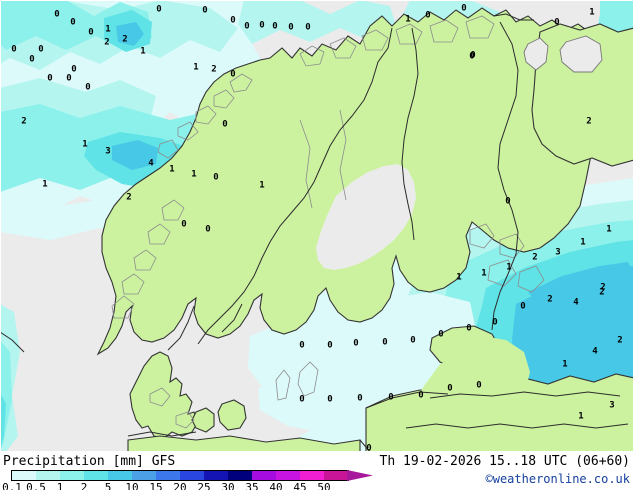 The width and height of the screenshot is (634, 490). I want to click on dry-interior-bothnia, so click(366, 217).